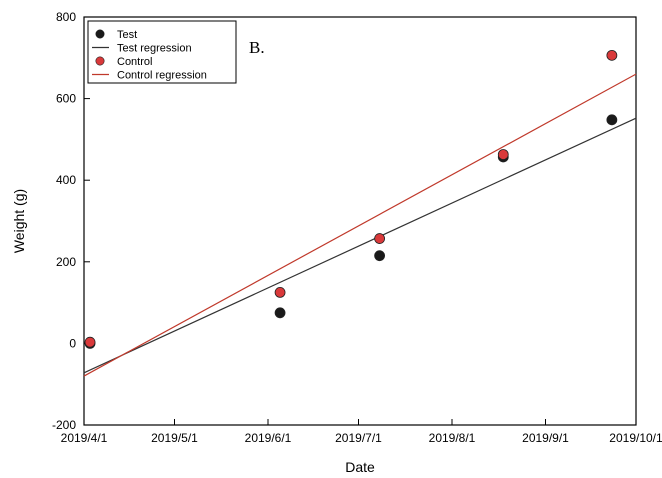  What do you see at coordinates (452, 438) in the screenshot?
I see `x-tick-label: 2019/8/1` at bounding box center [452, 438].